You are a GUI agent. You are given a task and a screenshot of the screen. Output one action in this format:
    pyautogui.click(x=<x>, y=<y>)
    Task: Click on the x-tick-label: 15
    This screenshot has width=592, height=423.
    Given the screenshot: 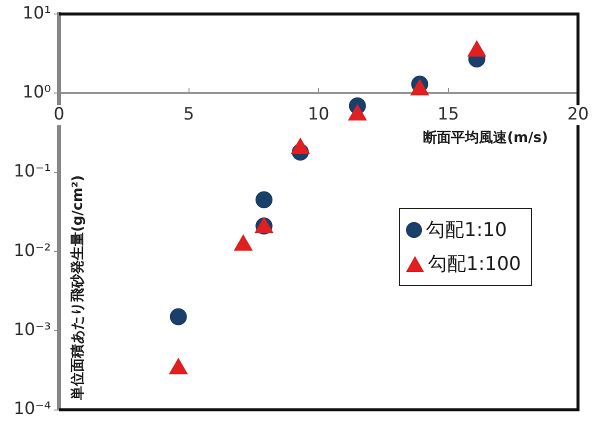 What is the action you would take?
    pyautogui.click(x=448, y=114)
    